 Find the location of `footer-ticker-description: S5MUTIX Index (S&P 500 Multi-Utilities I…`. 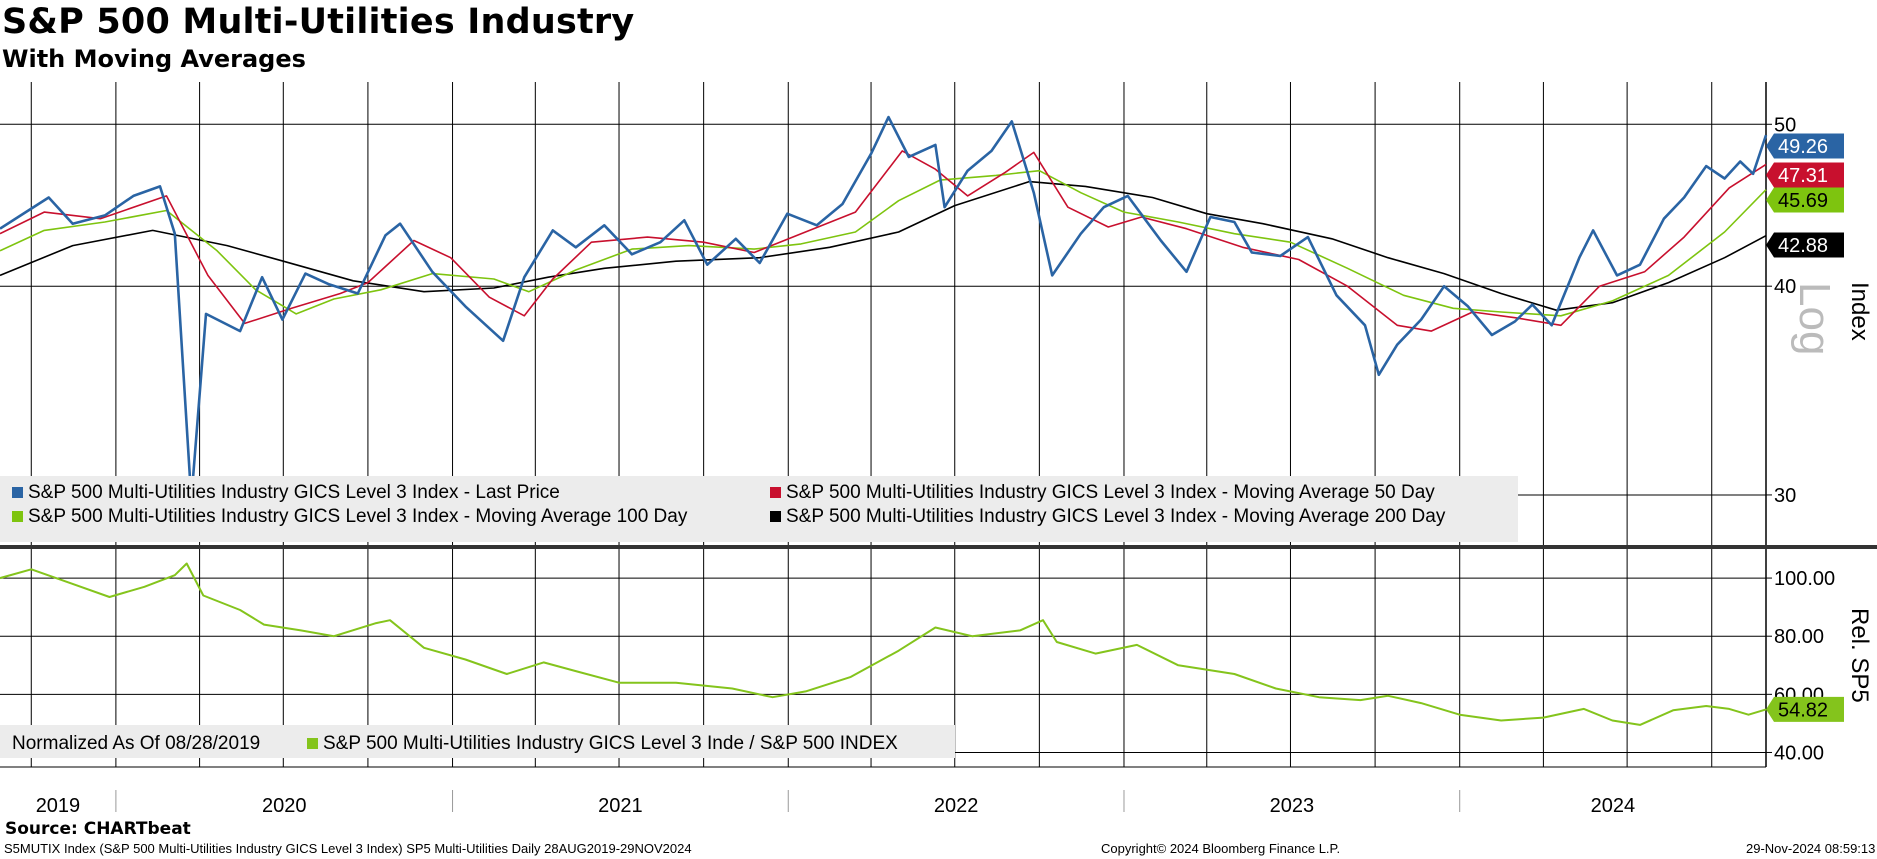

footer-ticker-description: S5MUTIX Index (S&P 500 Multi-Utilities I… is located at coordinates (348, 848).